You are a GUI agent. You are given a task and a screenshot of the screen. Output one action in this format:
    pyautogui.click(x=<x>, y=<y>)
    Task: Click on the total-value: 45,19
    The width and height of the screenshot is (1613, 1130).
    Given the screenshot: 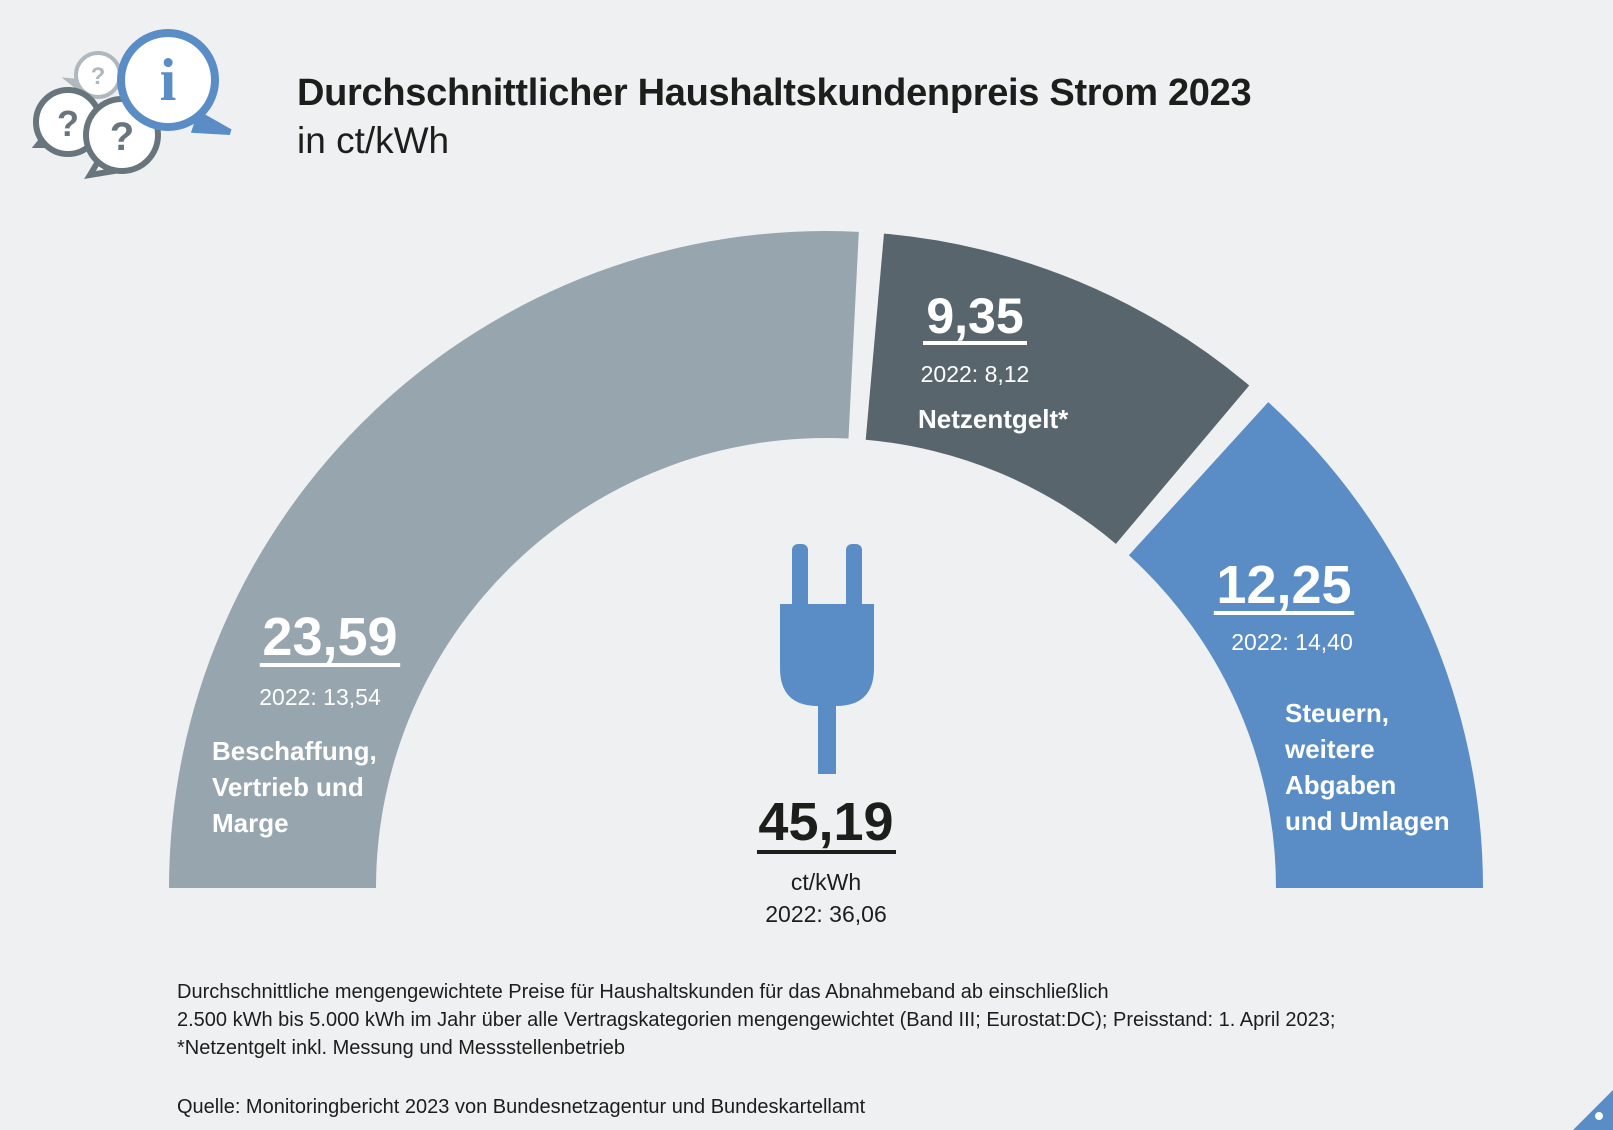 What is the action you would take?
    pyautogui.click(x=825, y=822)
    